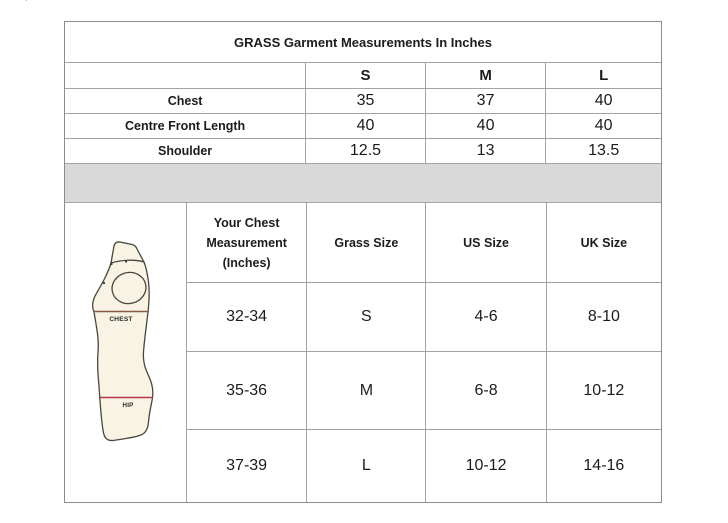 The image size is (728, 523). Describe the element at coordinates (486, 243) in the screenshot. I see `header-us-size: US Size` at that location.